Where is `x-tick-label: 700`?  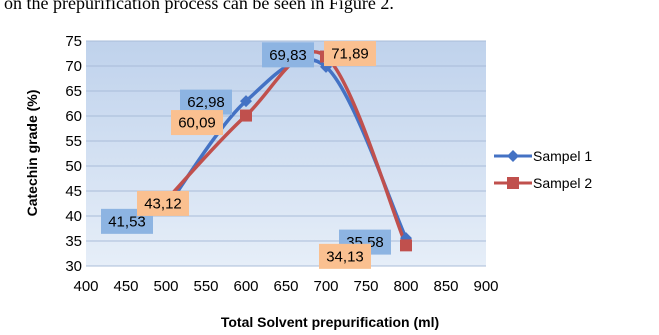
x-tick-label: 700 is located at coordinates (325, 286).